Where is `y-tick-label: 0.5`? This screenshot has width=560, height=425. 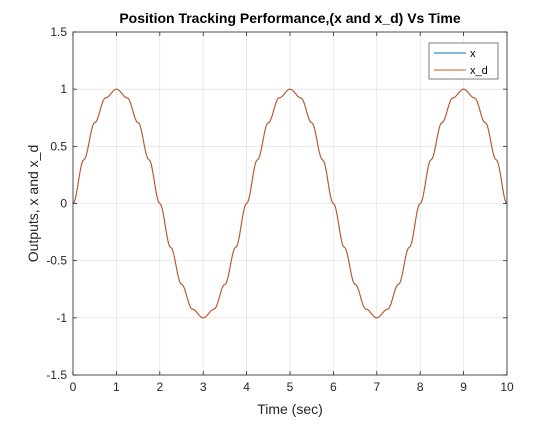 y-tick-label: 0.5 is located at coordinates (58, 146).